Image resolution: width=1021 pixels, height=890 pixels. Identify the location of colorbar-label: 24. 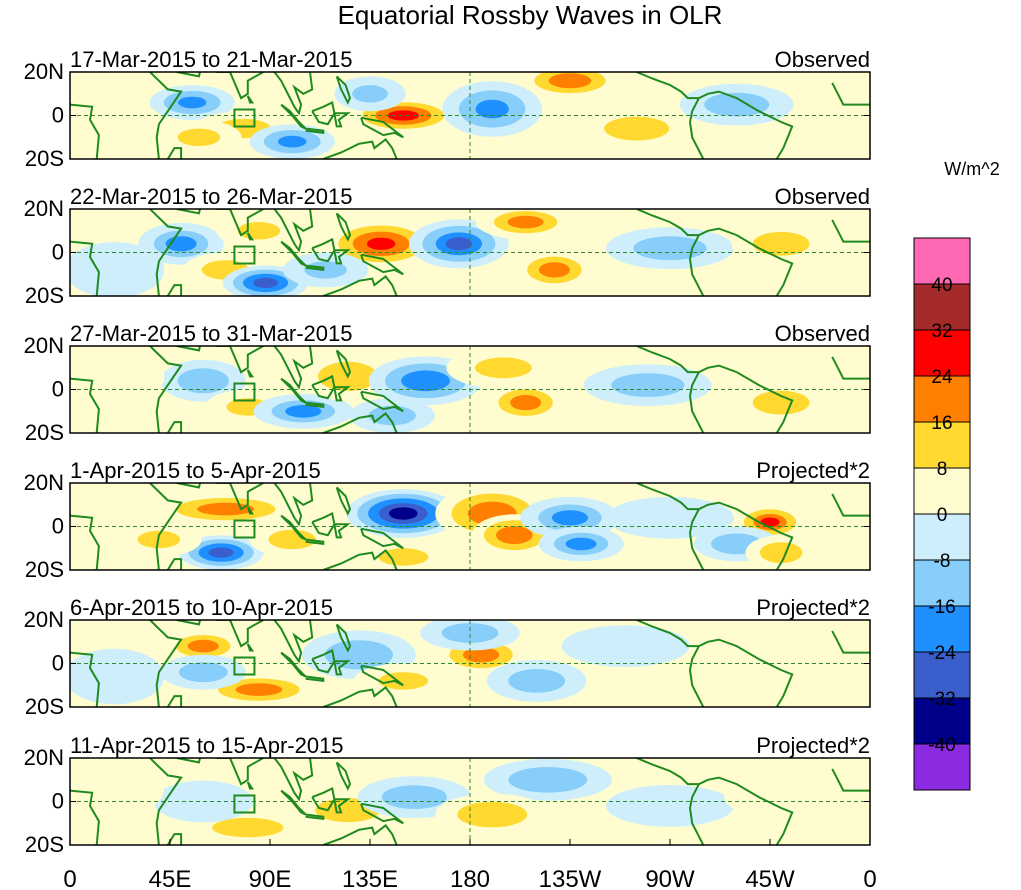
(942, 377).